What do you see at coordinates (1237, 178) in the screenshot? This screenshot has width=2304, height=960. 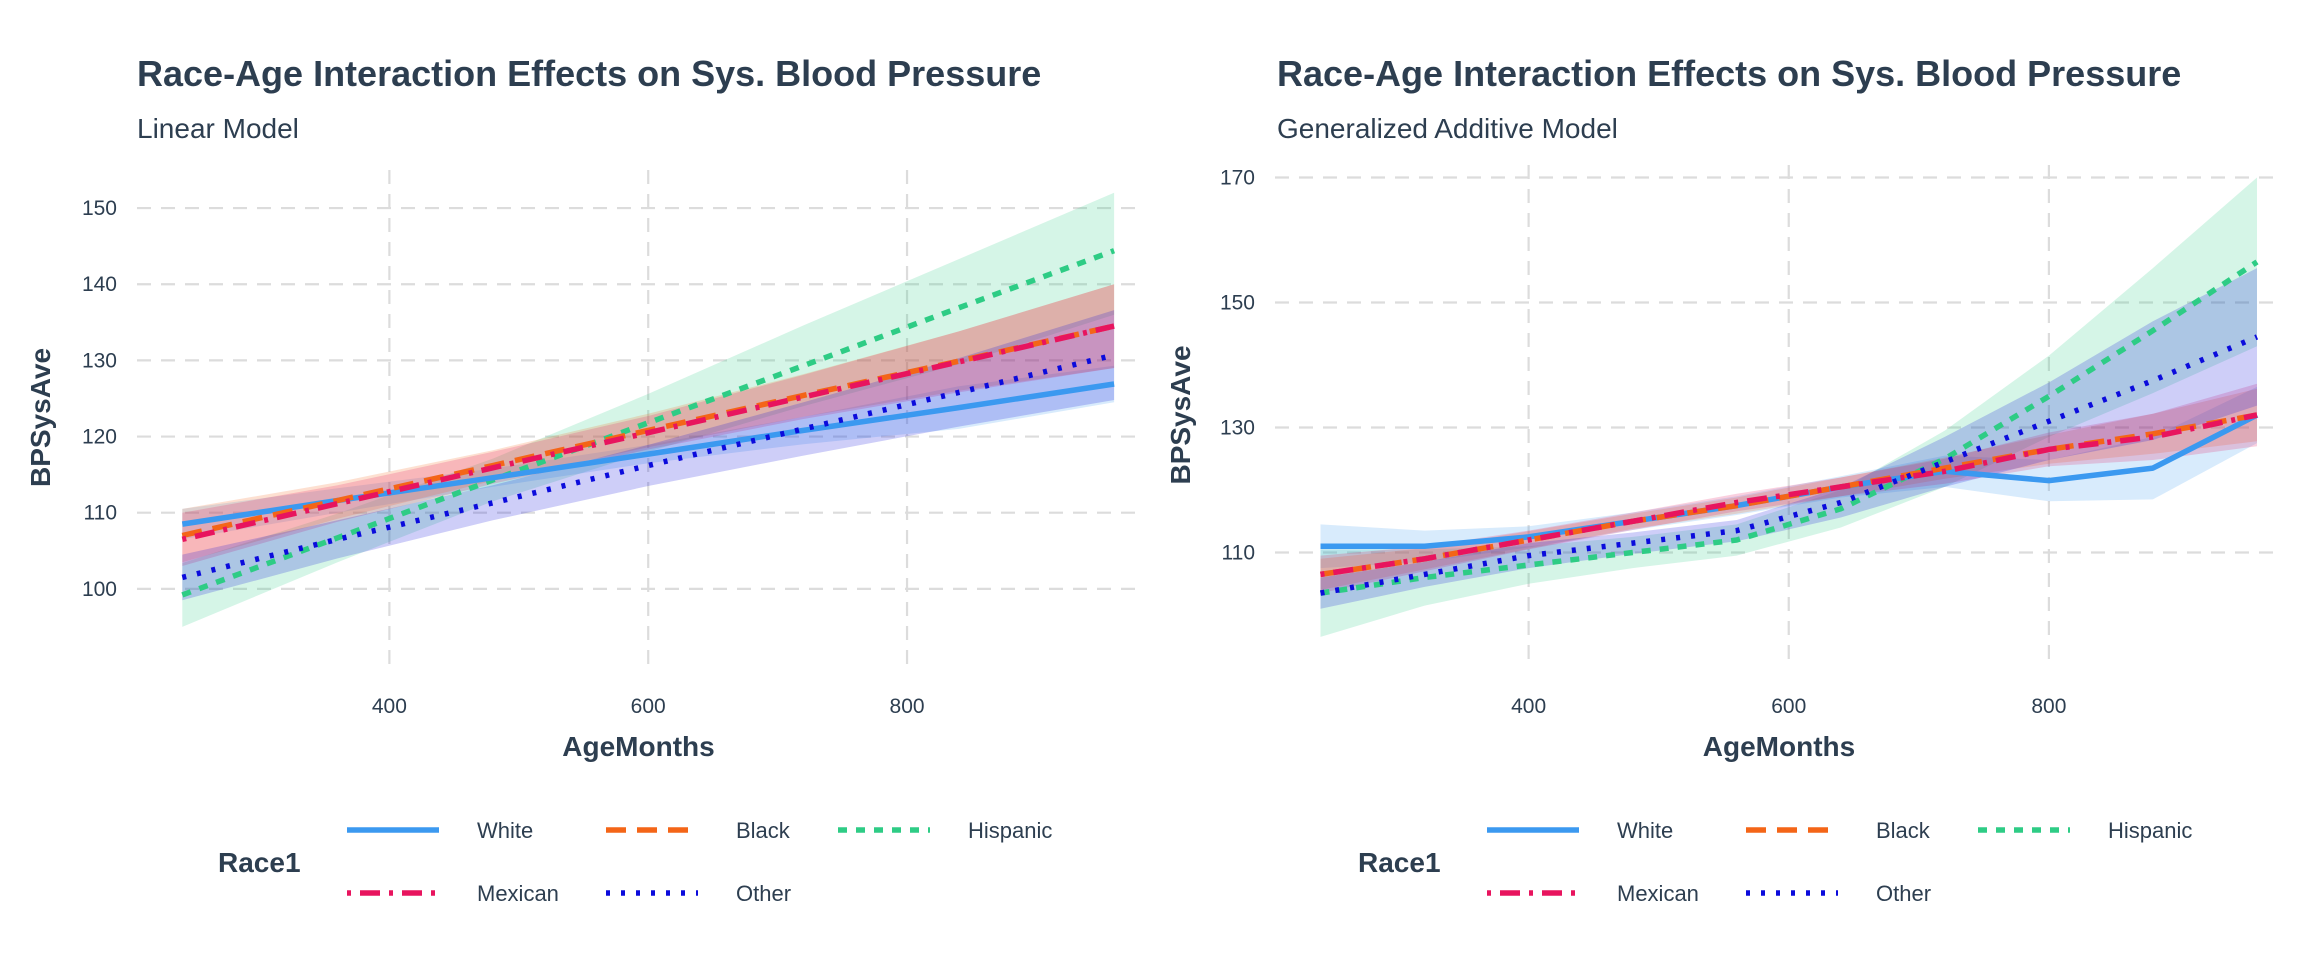 I see `y-tick-label: 170` at bounding box center [1237, 178].